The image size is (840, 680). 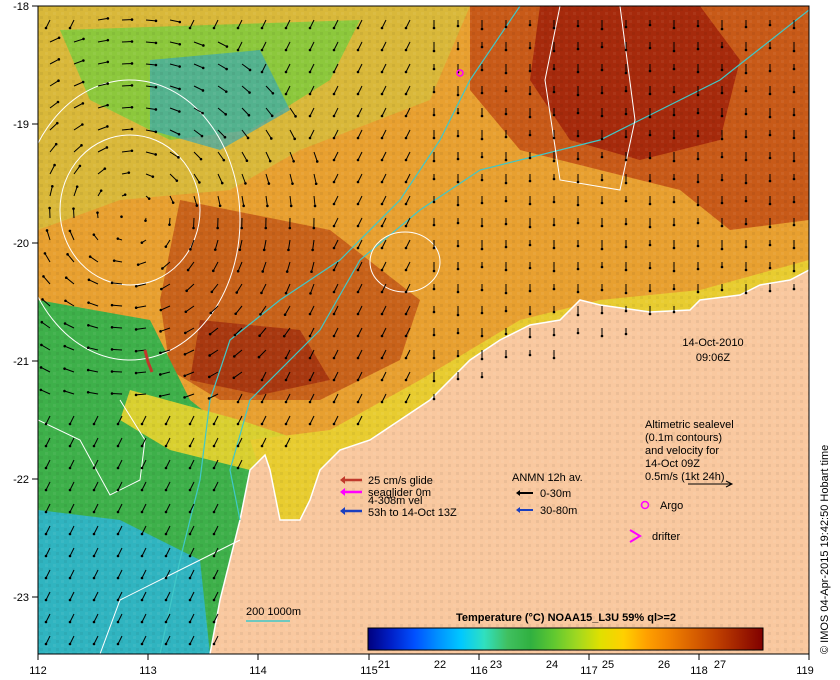 What do you see at coordinates (547, 478) in the screenshot?
I see `anmn-legend-title: ANMN 12h av.` at bounding box center [547, 478].